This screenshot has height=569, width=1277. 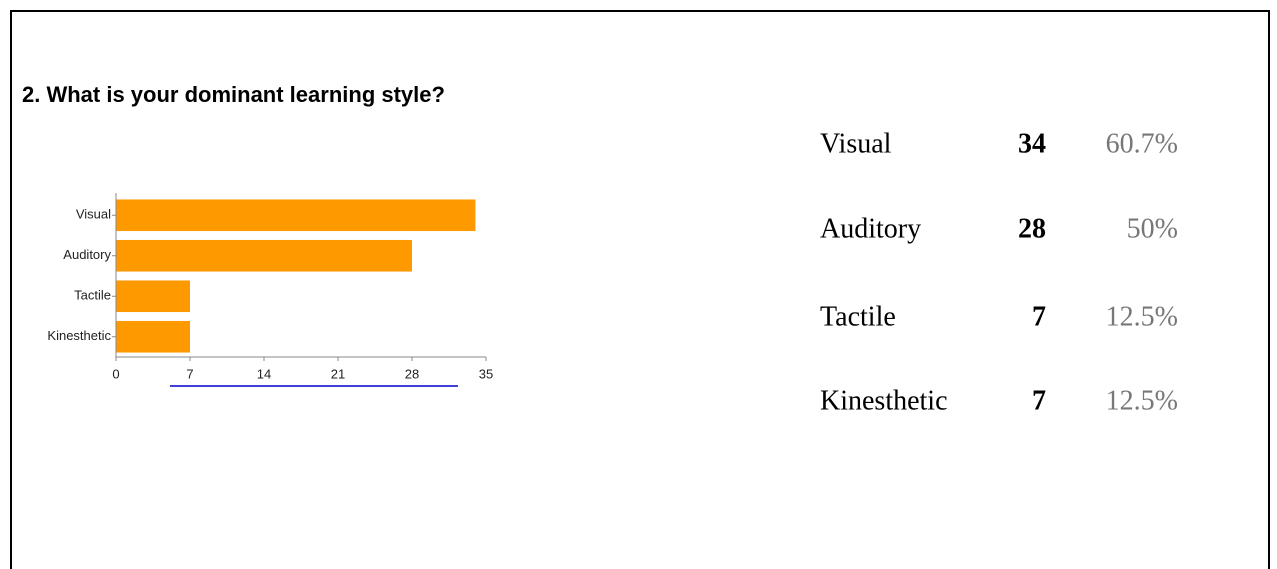 What do you see at coordinates (1142, 143) in the screenshot?
I see `row-percent: 60.7%` at bounding box center [1142, 143].